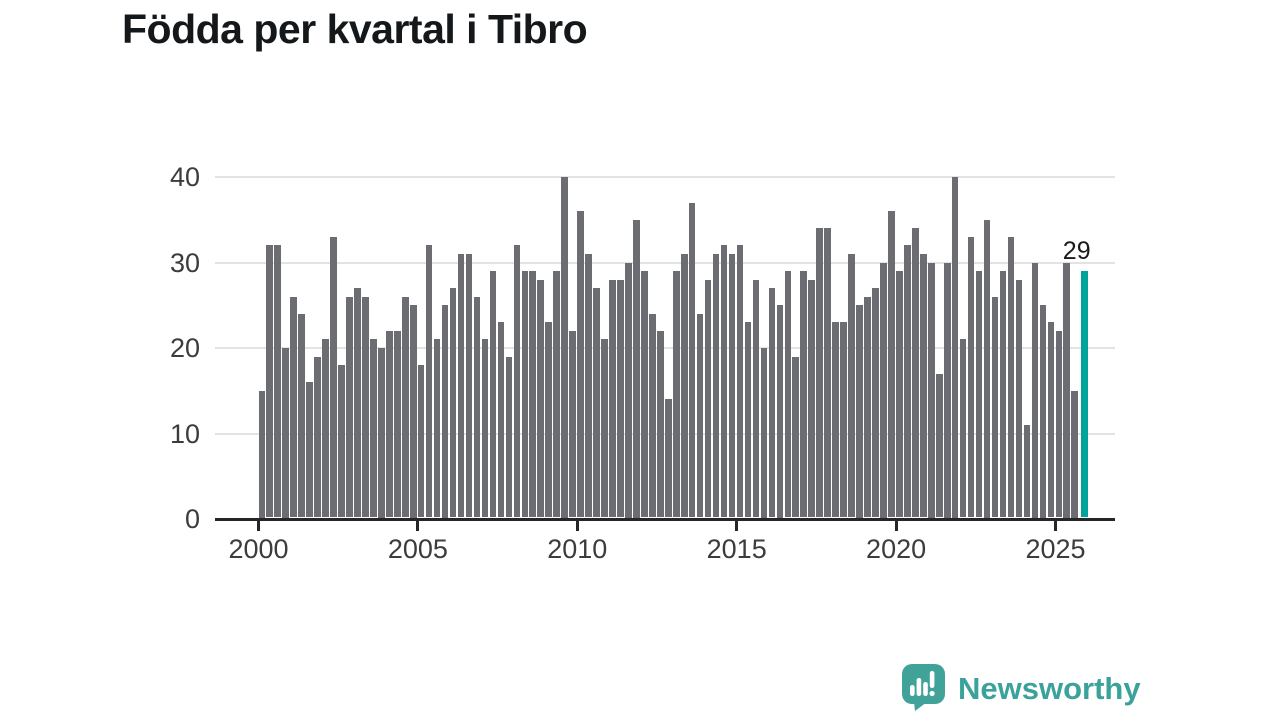  Describe the element at coordinates (896, 549) in the screenshot. I see `x-axis-tick-label: 2020` at that location.